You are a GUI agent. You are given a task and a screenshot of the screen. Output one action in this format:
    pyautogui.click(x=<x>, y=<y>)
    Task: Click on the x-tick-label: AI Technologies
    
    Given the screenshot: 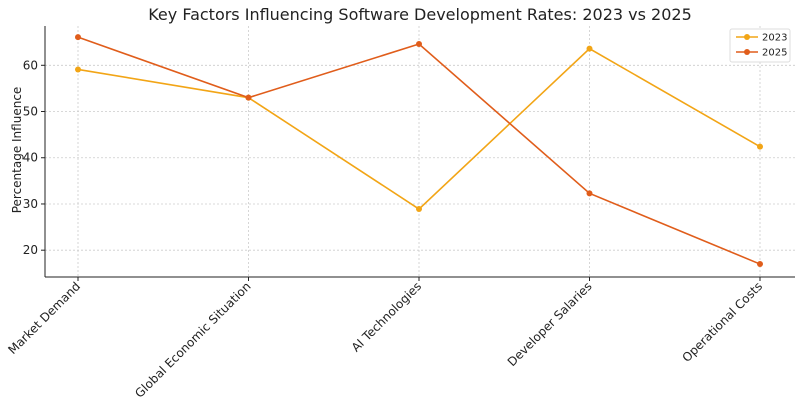 What is the action you would take?
    pyautogui.click(x=386, y=316)
    